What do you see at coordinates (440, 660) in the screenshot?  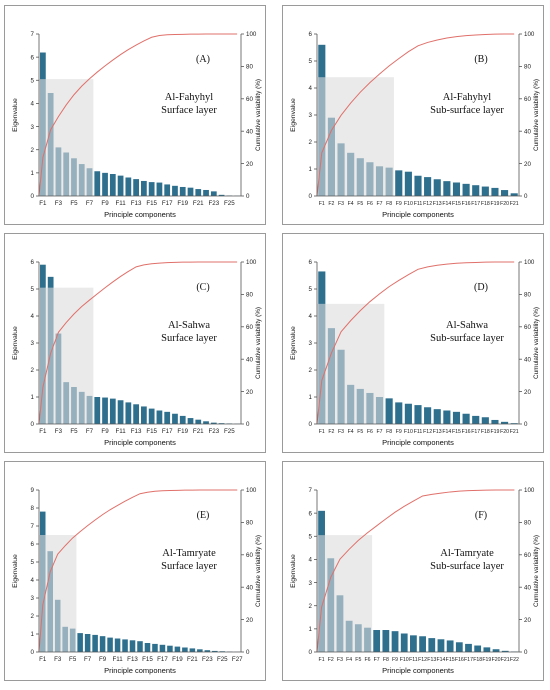 I see `x-tick-label: F14` at bounding box center [440, 660].